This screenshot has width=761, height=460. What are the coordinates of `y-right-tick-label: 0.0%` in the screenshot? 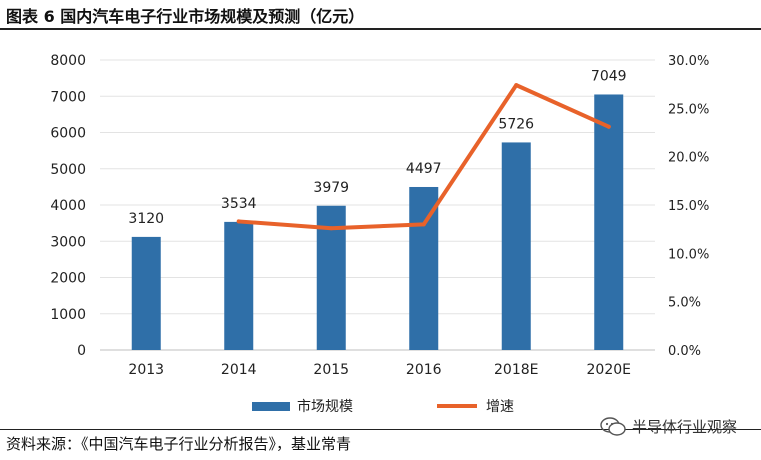 It's located at (684, 351).